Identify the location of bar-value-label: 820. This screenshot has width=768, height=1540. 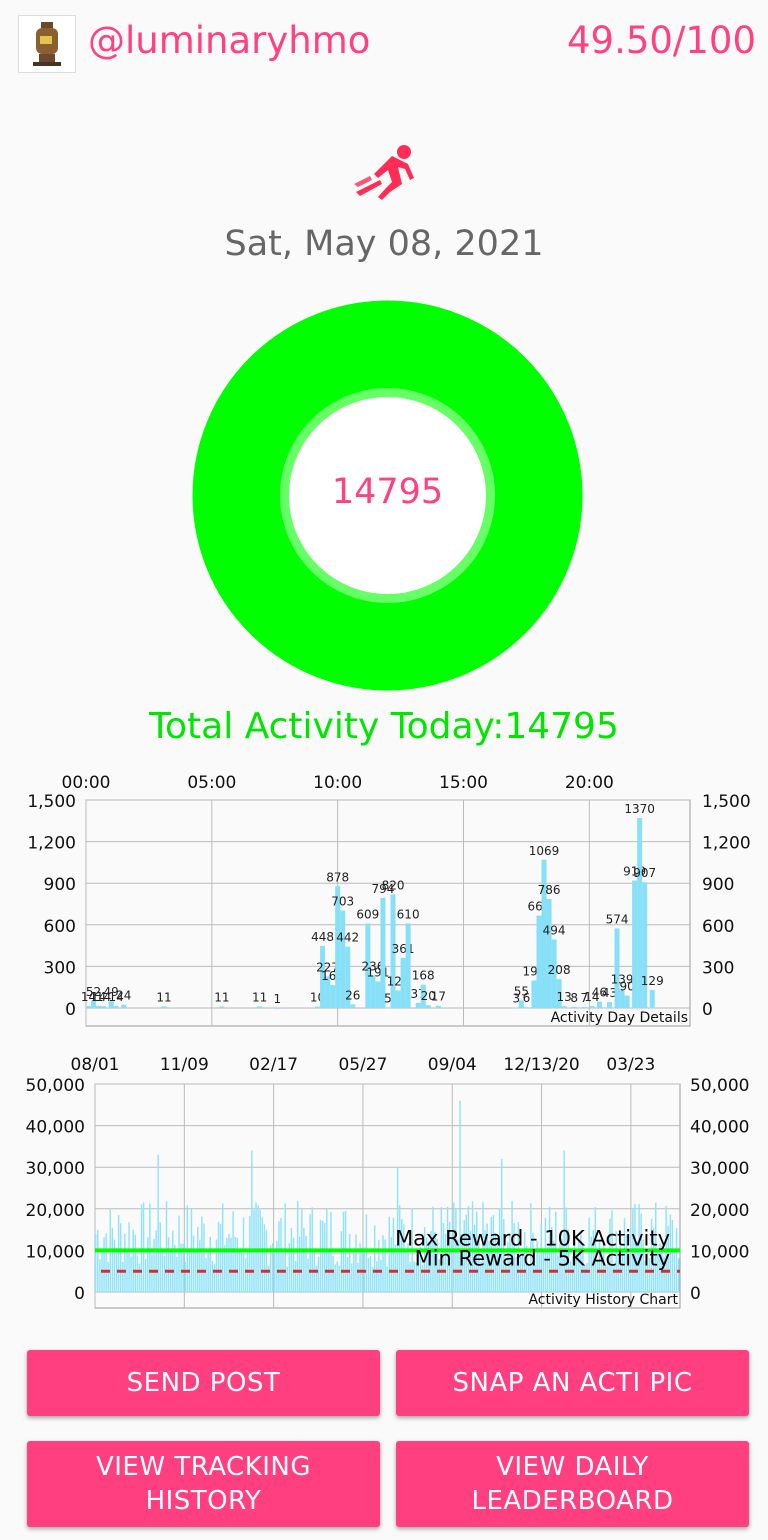
(393, 885).